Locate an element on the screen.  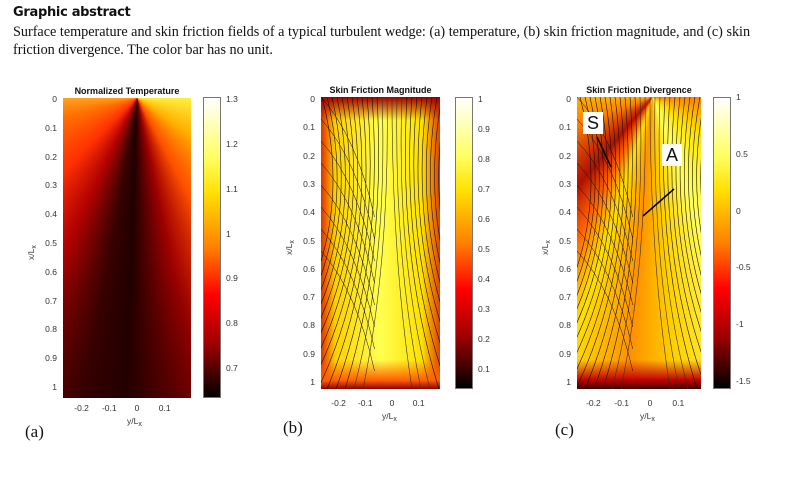
colorbar-tick-label: -1 is located at coordinates (740, 324).